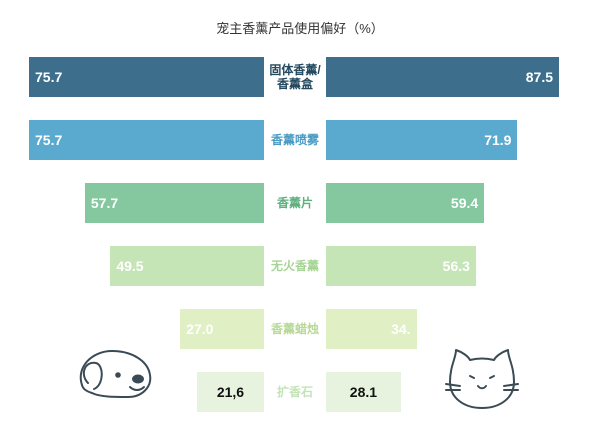 The image size is (600, 441). I want to click on bar-right-3: 56.3, so click(401, 266).